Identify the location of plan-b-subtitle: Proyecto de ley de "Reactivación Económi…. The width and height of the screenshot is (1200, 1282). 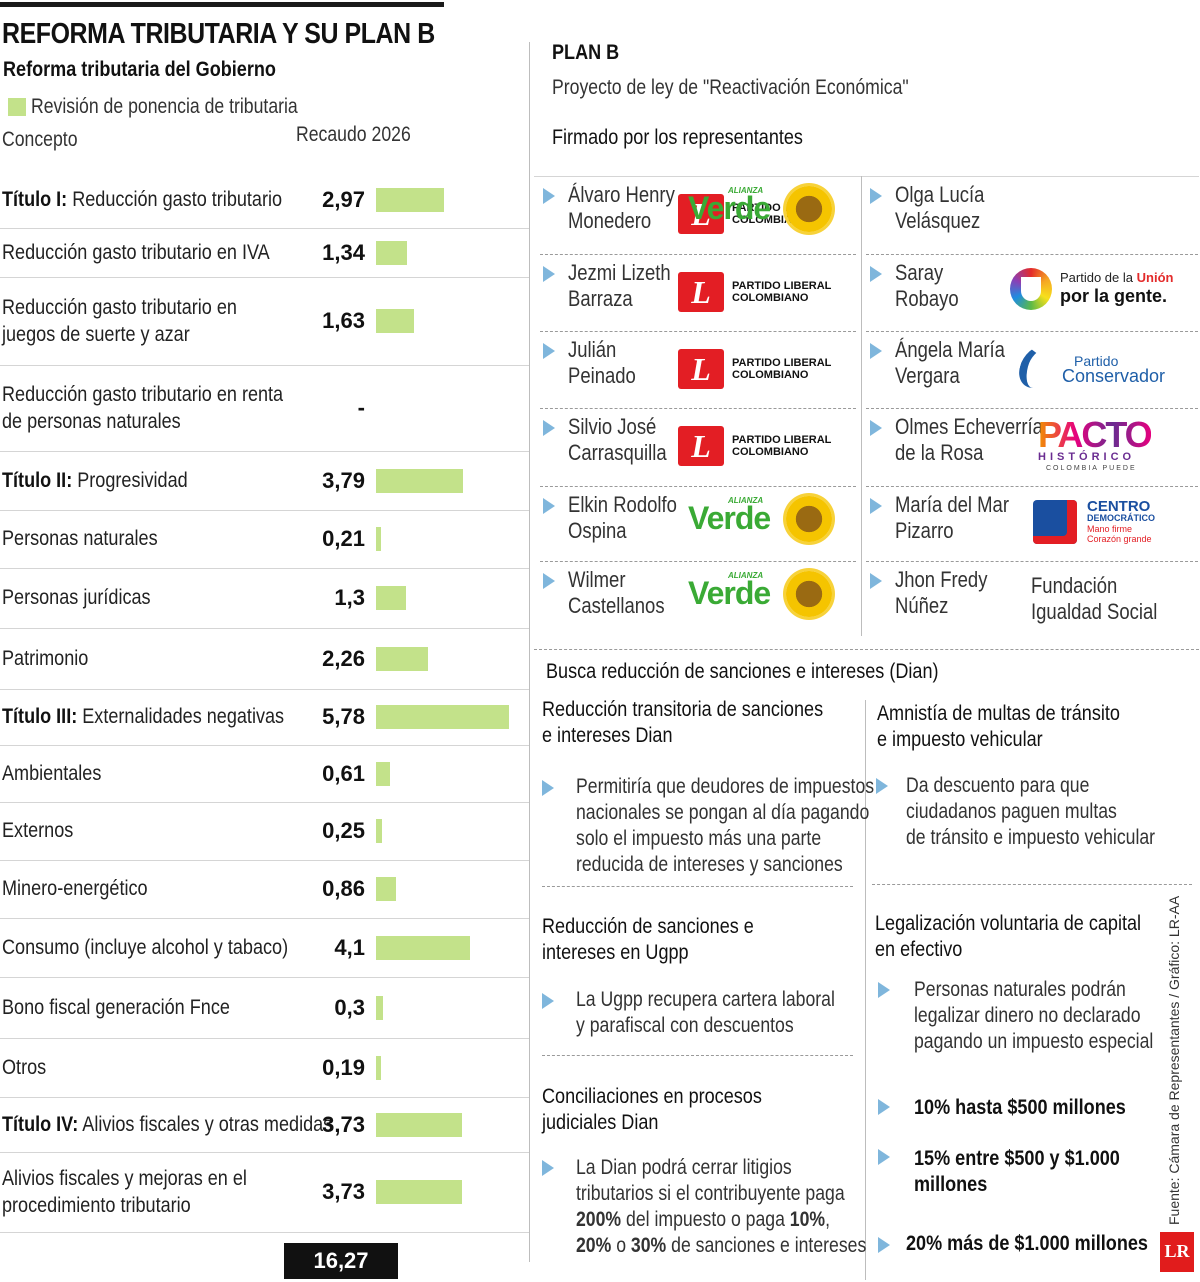
(730, 87).